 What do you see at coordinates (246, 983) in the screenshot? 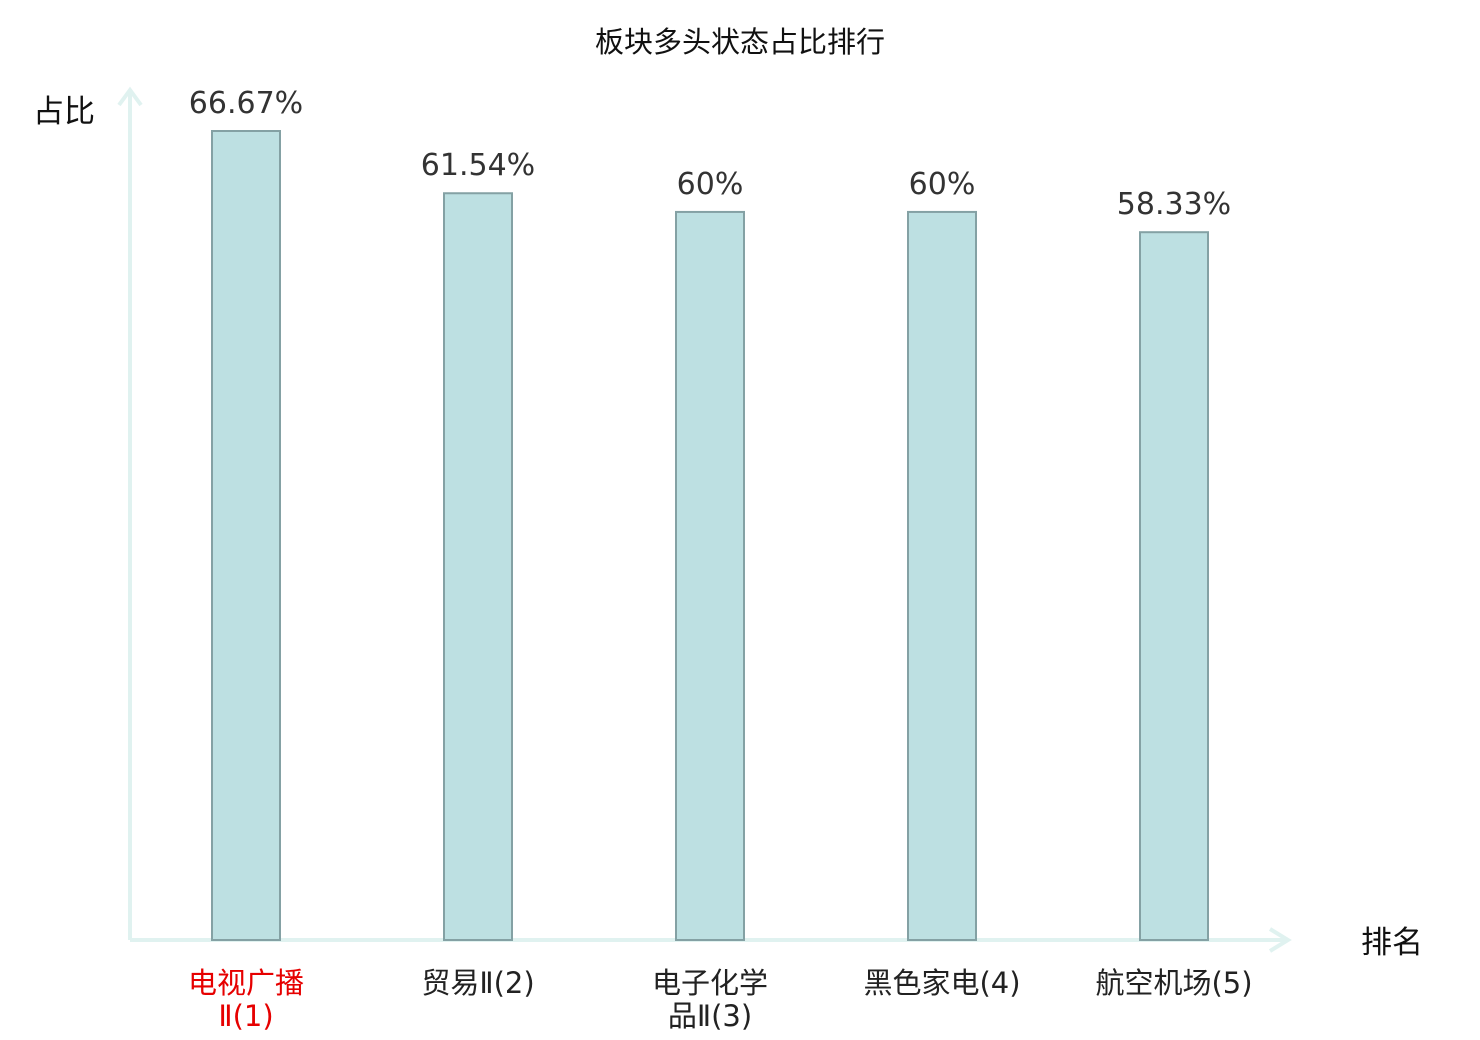
I see `category-label: 电视广播` at bounding box center [246, 983].